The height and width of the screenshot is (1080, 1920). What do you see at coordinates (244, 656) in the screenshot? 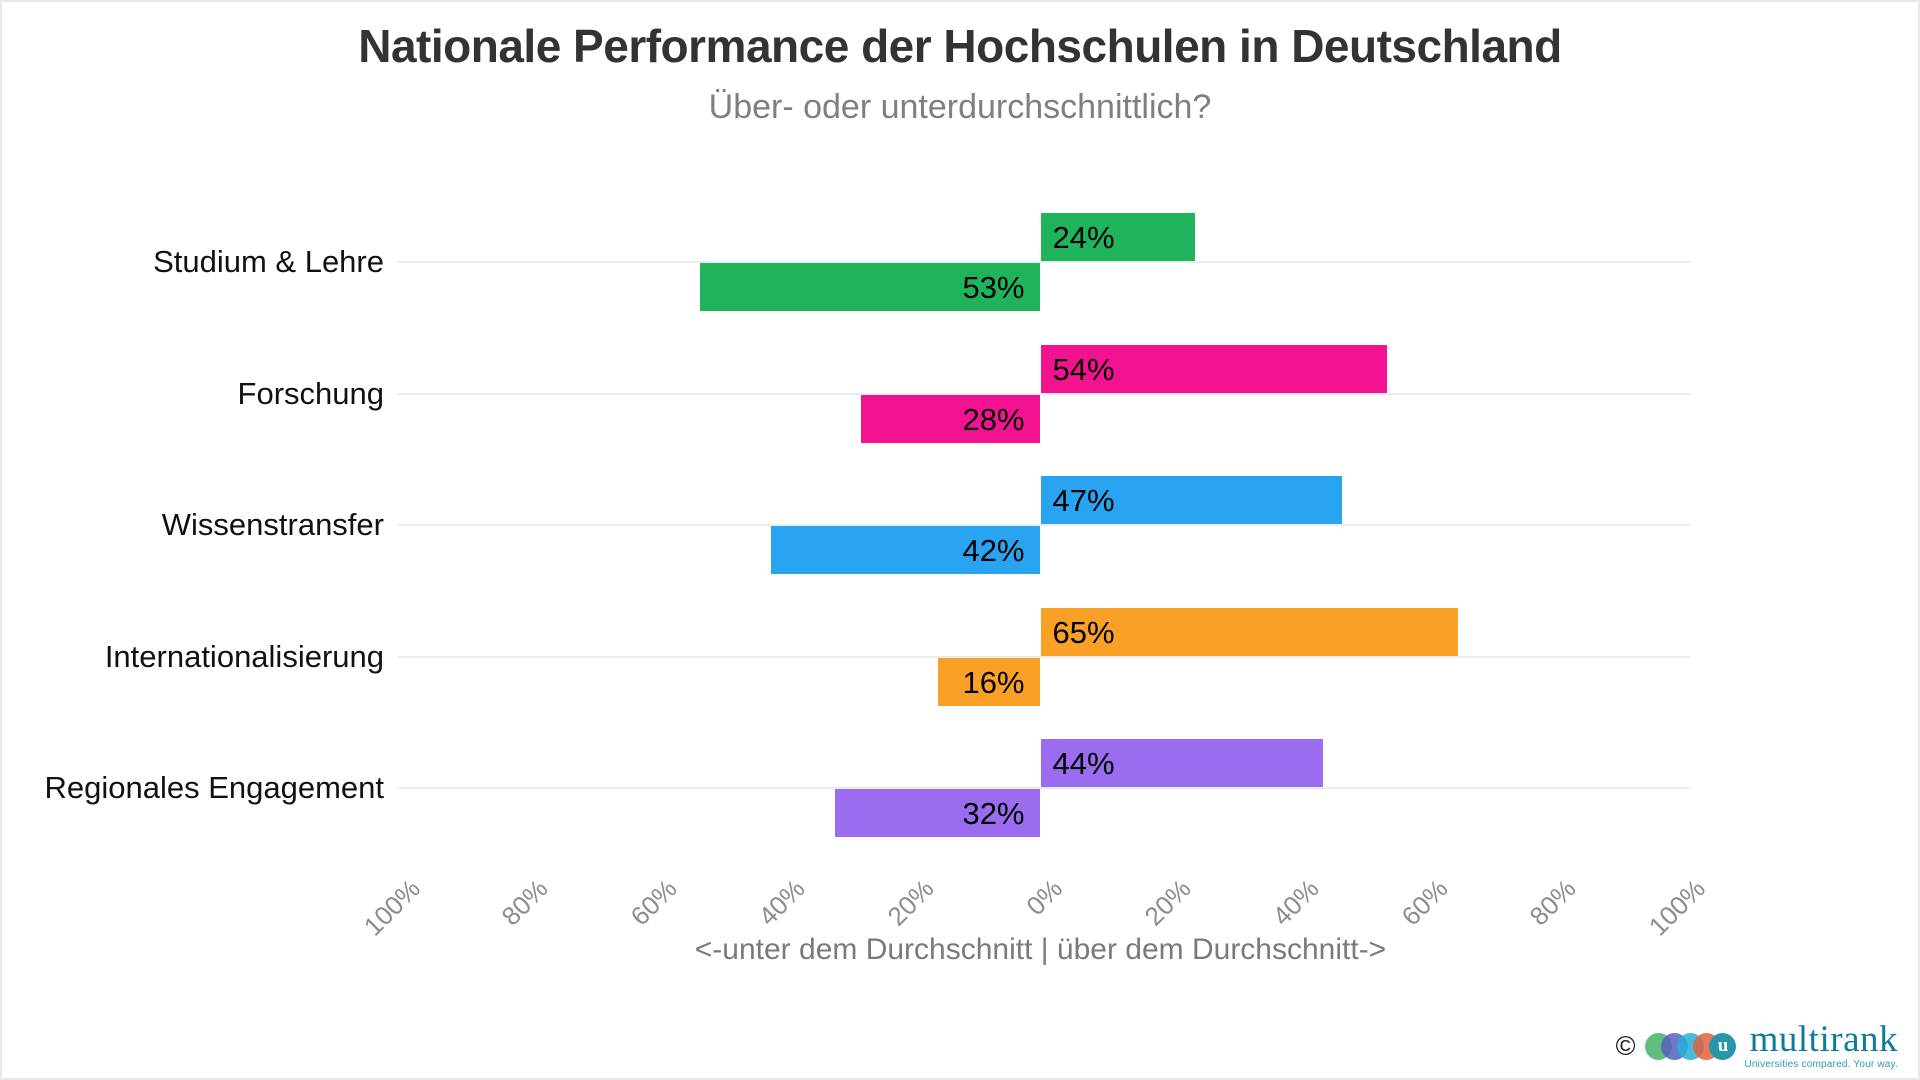
I see `category-label: Internationalisierung` at bounding box center [244, 656].